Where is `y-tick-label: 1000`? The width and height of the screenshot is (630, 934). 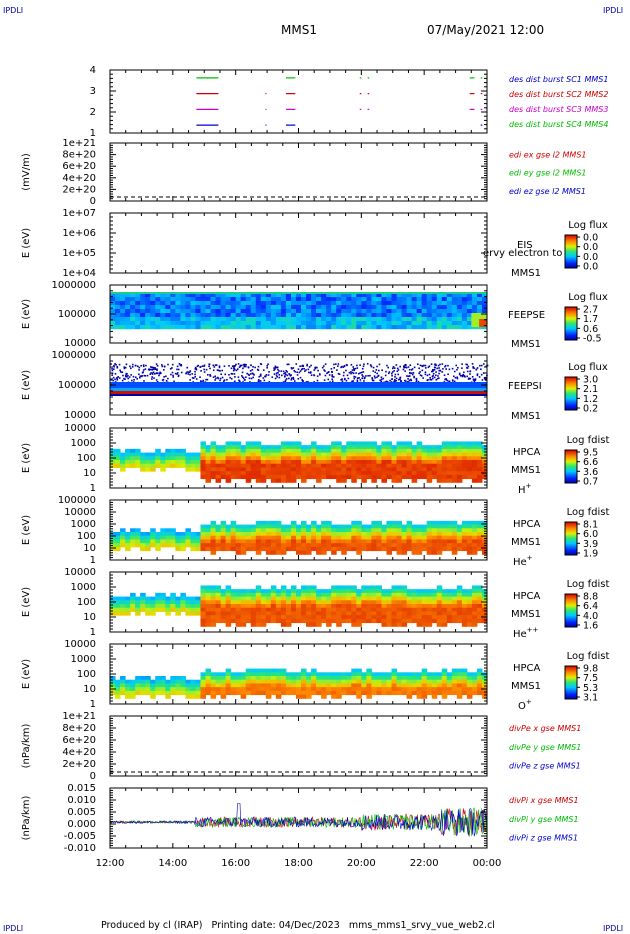
y-tick-label: 1000 is located at coordinates (83, 587).